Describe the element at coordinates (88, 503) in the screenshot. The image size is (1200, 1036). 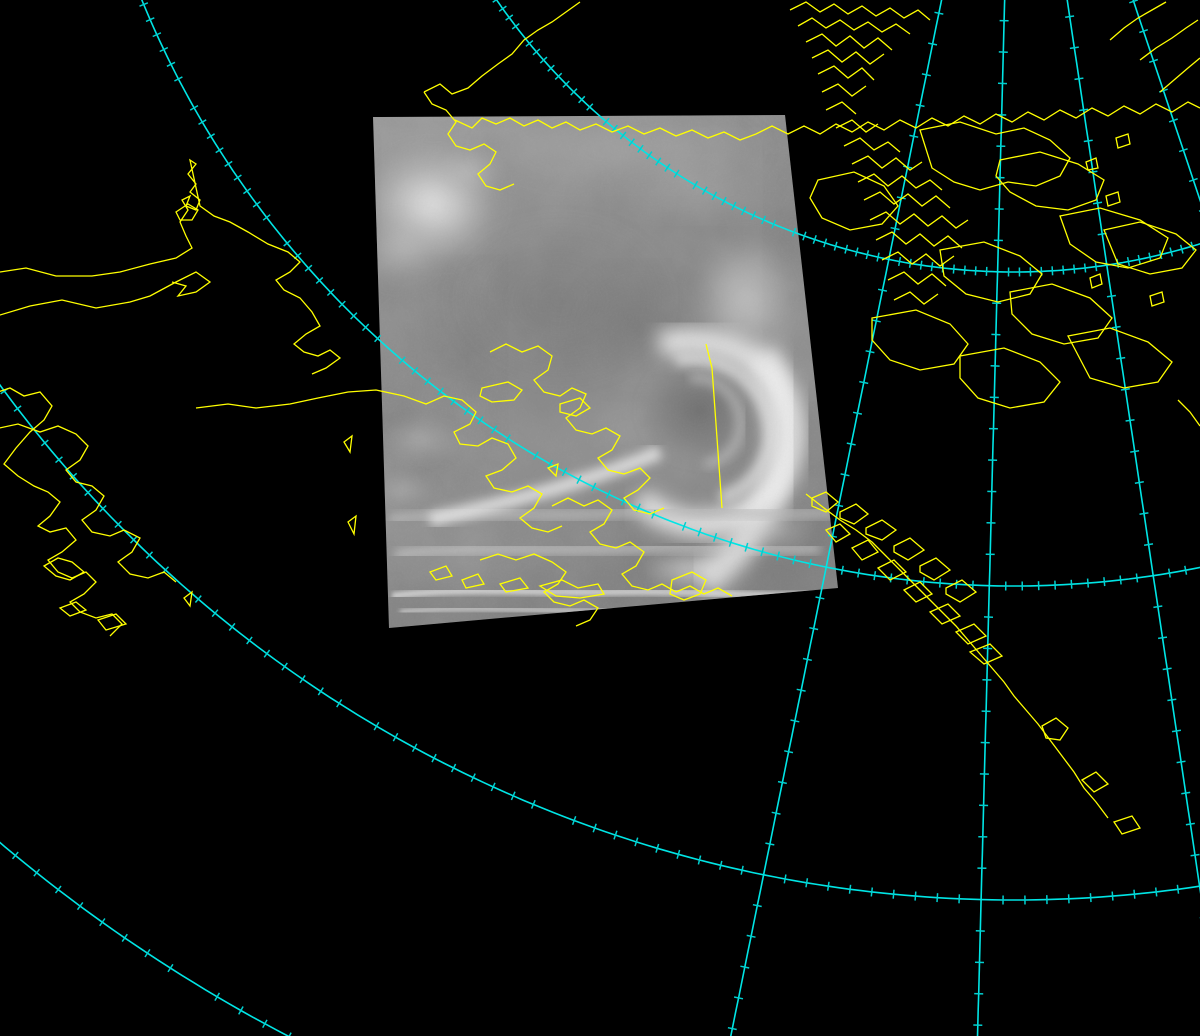
I see `coast-bering-russia` at that location.